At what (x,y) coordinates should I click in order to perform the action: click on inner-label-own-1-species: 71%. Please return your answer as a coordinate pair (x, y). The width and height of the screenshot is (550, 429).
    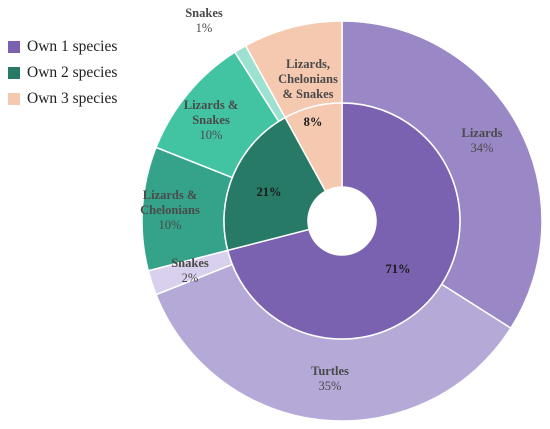
    Looking at the image, I should click on (398, 269).